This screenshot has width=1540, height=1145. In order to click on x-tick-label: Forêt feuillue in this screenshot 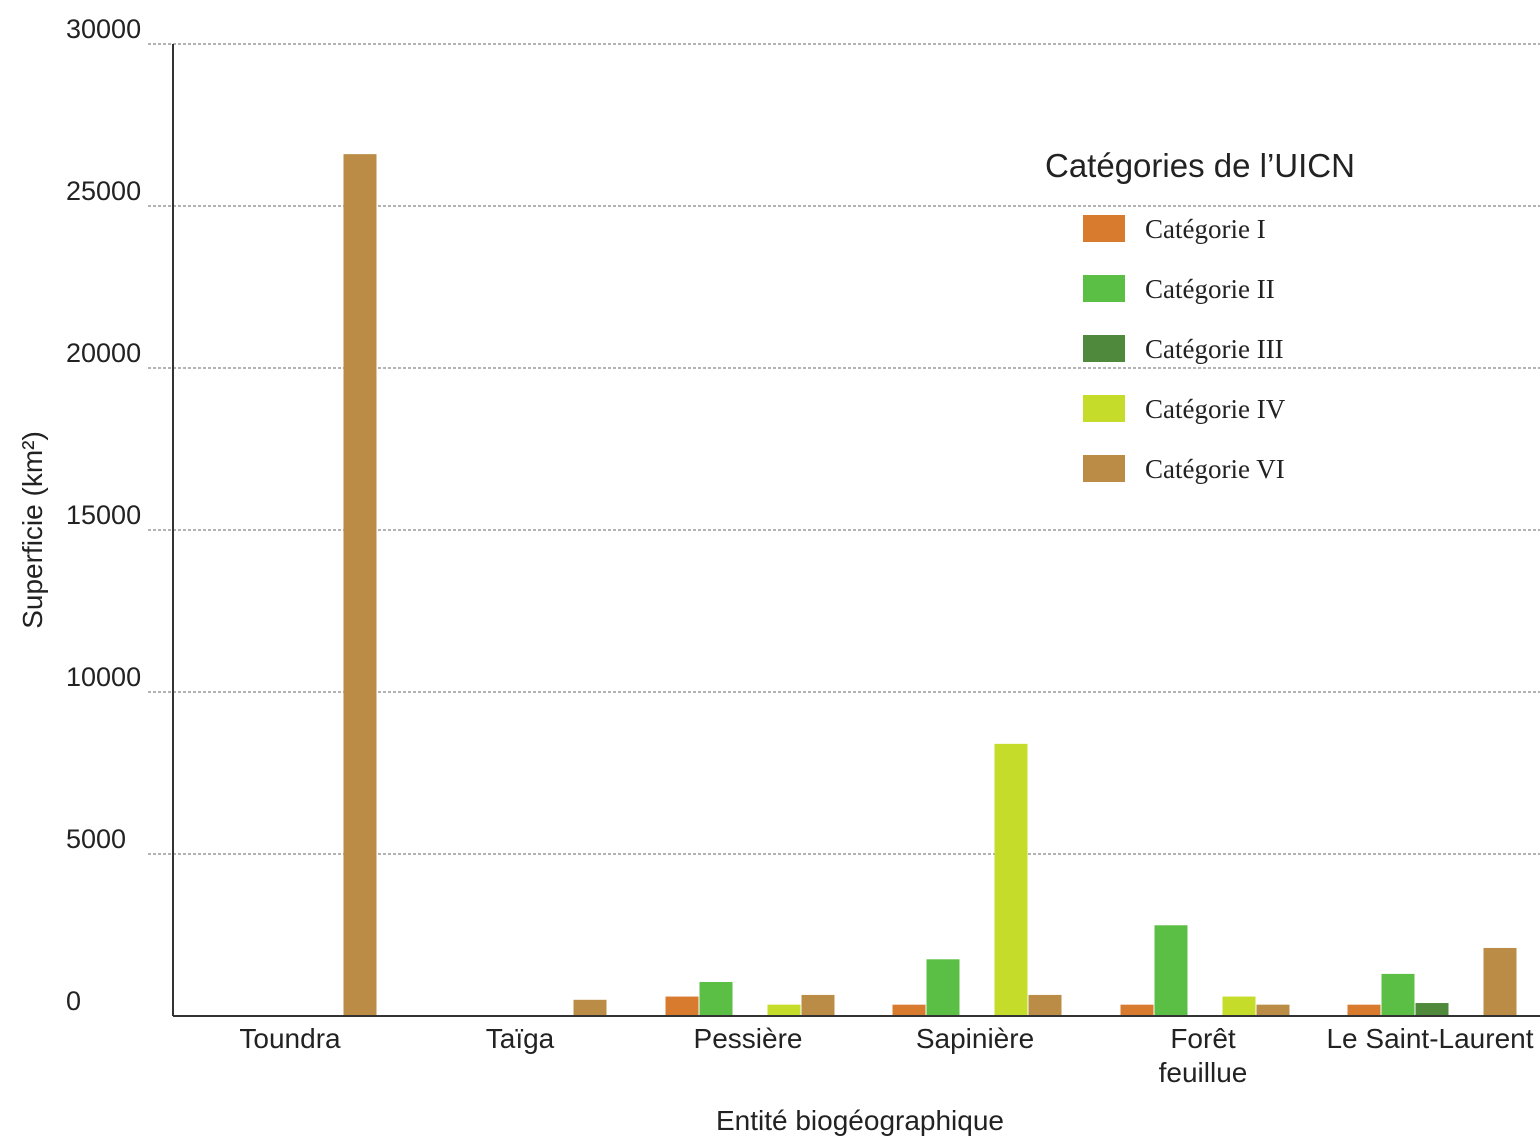, I will do `click(1203, 1055)`.